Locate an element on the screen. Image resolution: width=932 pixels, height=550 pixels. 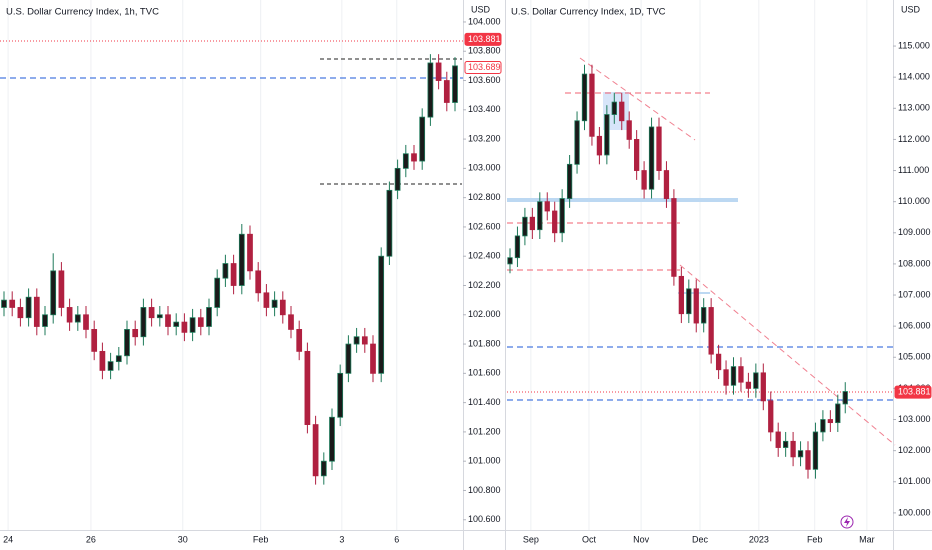
y-tick-label: 113.000 is located at coordinates (914, 108).